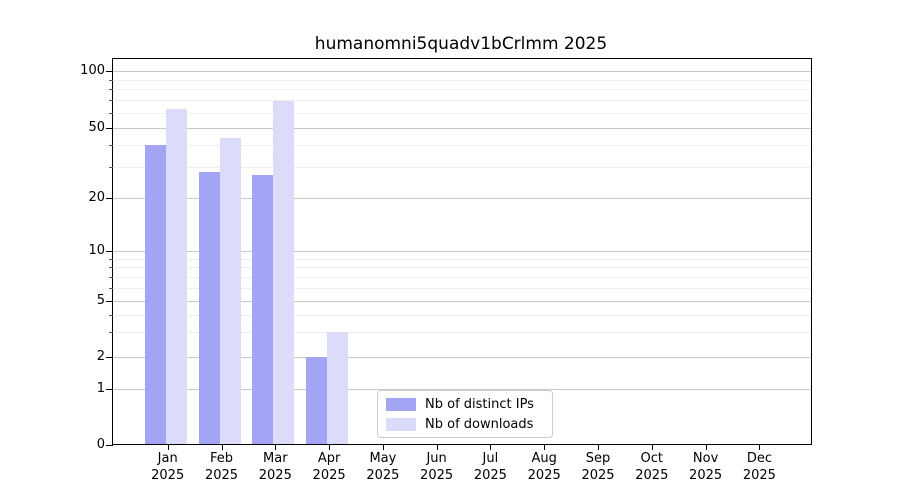  What do you see at coordinates (544, 458) in the screenshot?
I see `x-tick-label-month-aug: Aug` at bounding box center [544, 458].